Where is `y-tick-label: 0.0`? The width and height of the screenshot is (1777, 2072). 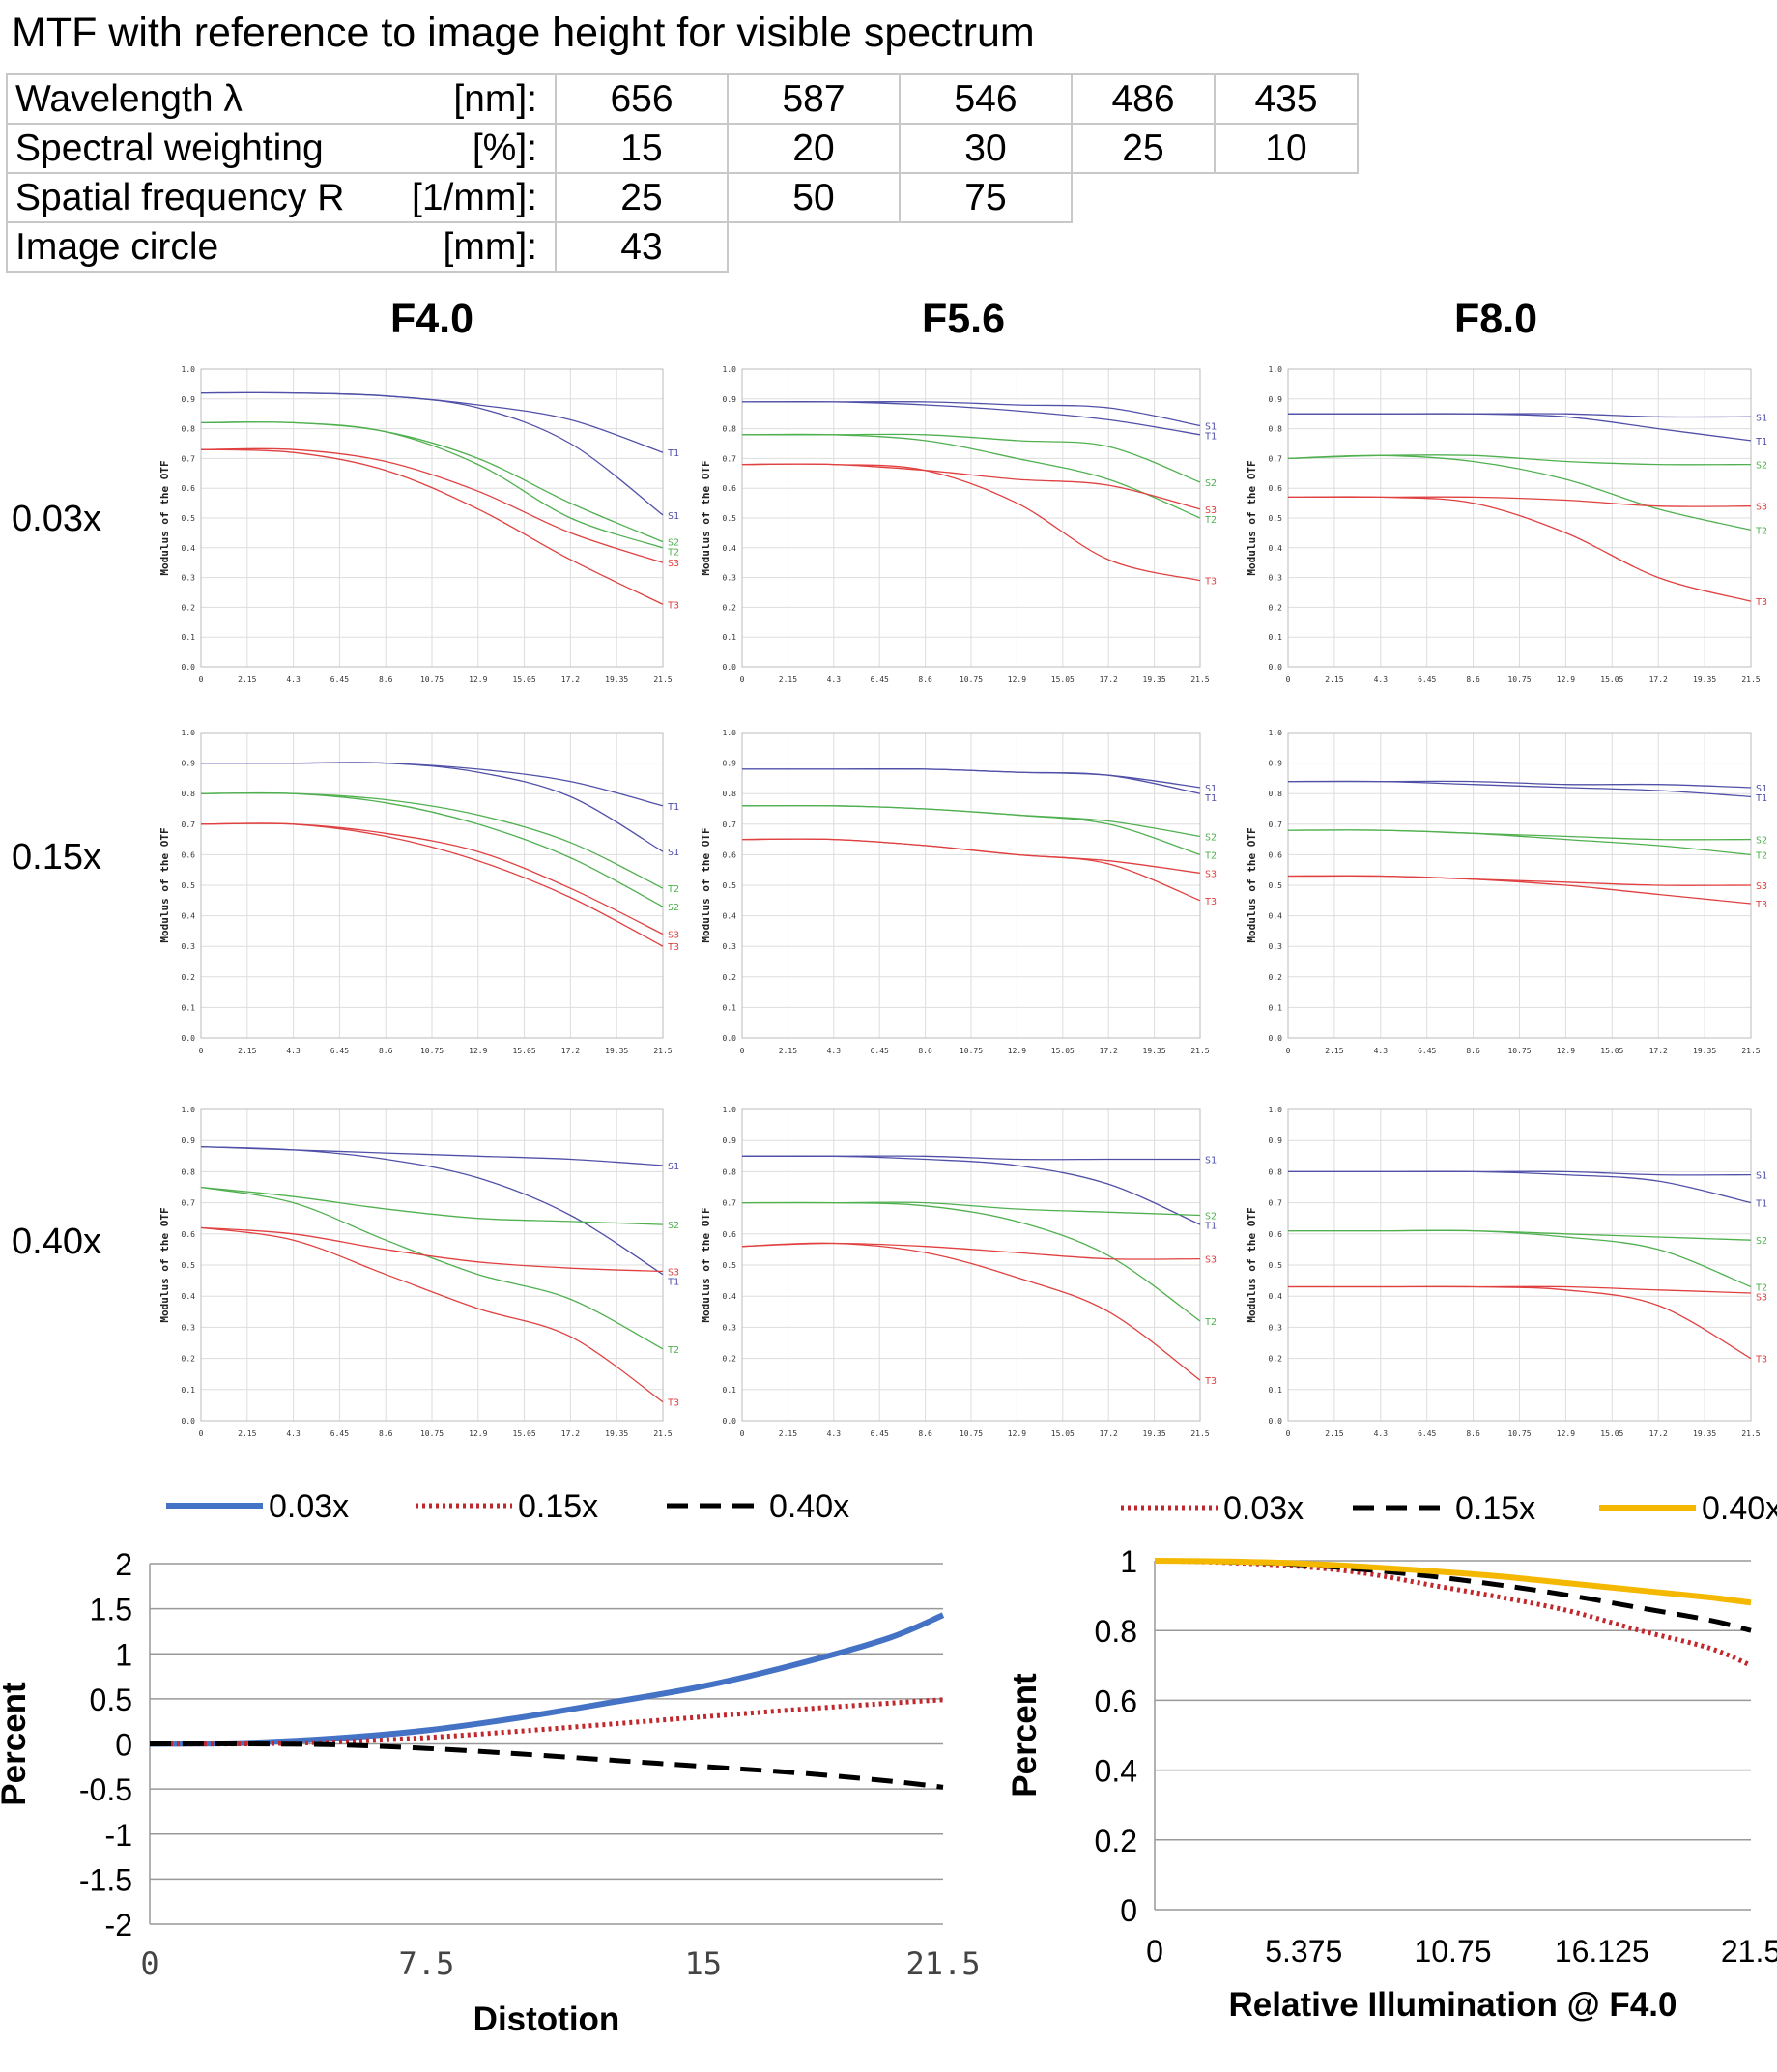
y-tick-label: 0.0 is located at coordinates (730, 1038).